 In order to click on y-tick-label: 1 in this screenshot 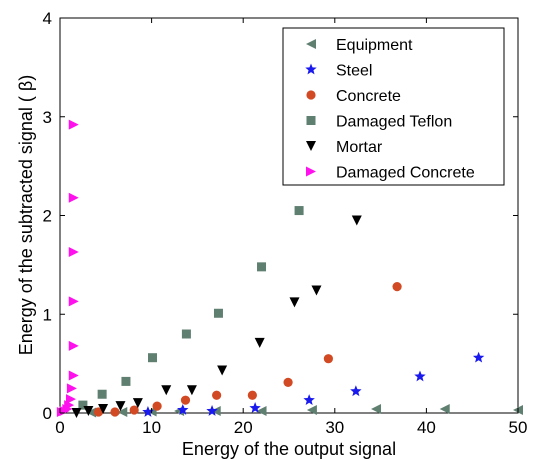, I will do `click(47, 314)`.